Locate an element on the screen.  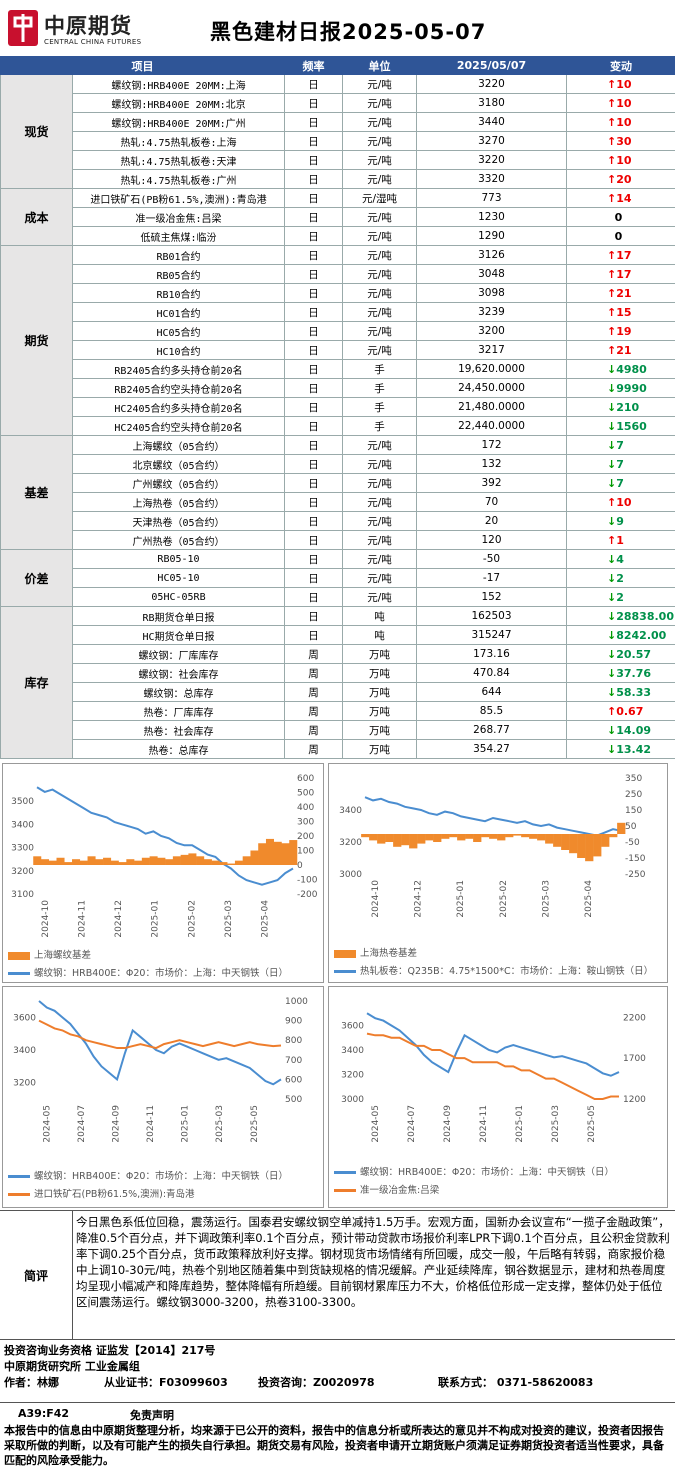
contact-phone: 联系方式： 0371-58620083 is located at coordinates (516, 1382).